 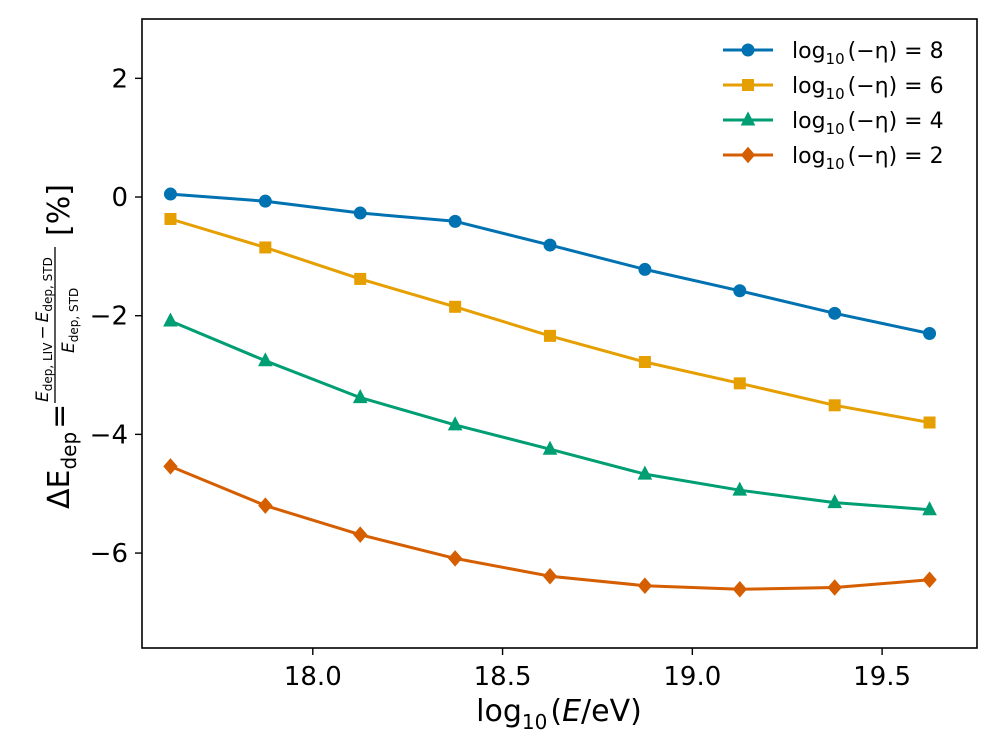 What do you see at coordinates (559, 714) in the screenshot?
I see `x-axis-label: log10 (E/eV)` at bounding box center [559, 714].